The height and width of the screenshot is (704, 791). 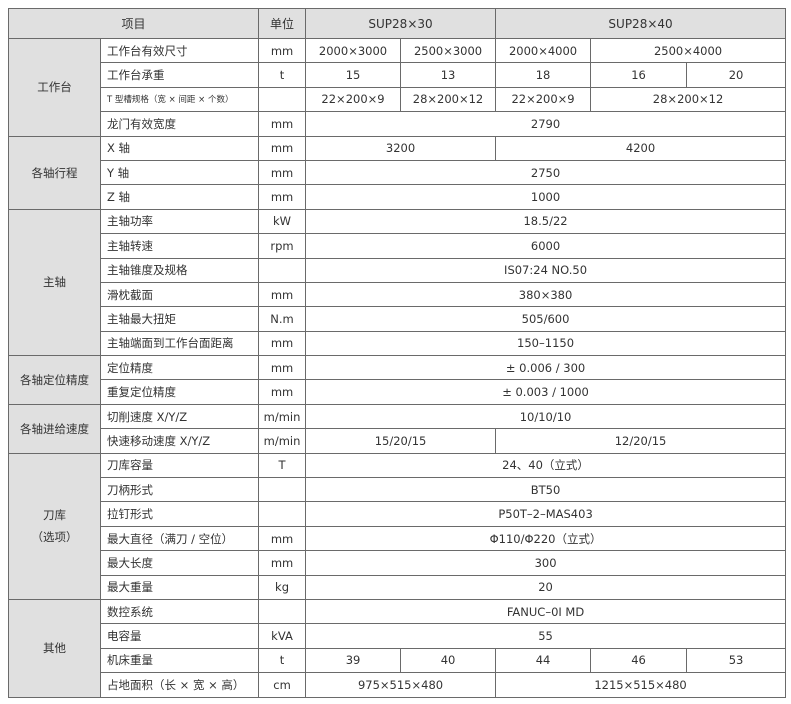 What do you see at coordinates (179, 660) in the screenshot?
I see `row-label: 机床重量` at bounding box center [179, 660].